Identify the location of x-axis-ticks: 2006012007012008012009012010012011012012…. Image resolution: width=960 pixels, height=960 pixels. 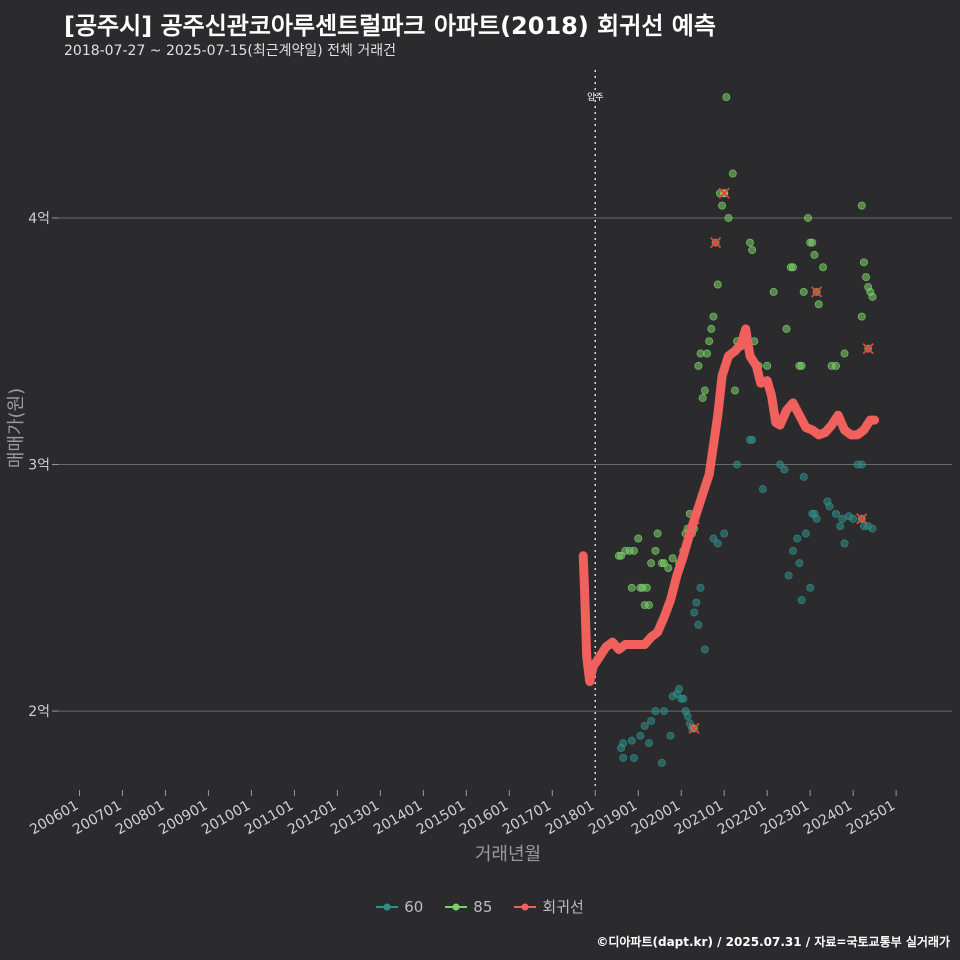
(462, 814).